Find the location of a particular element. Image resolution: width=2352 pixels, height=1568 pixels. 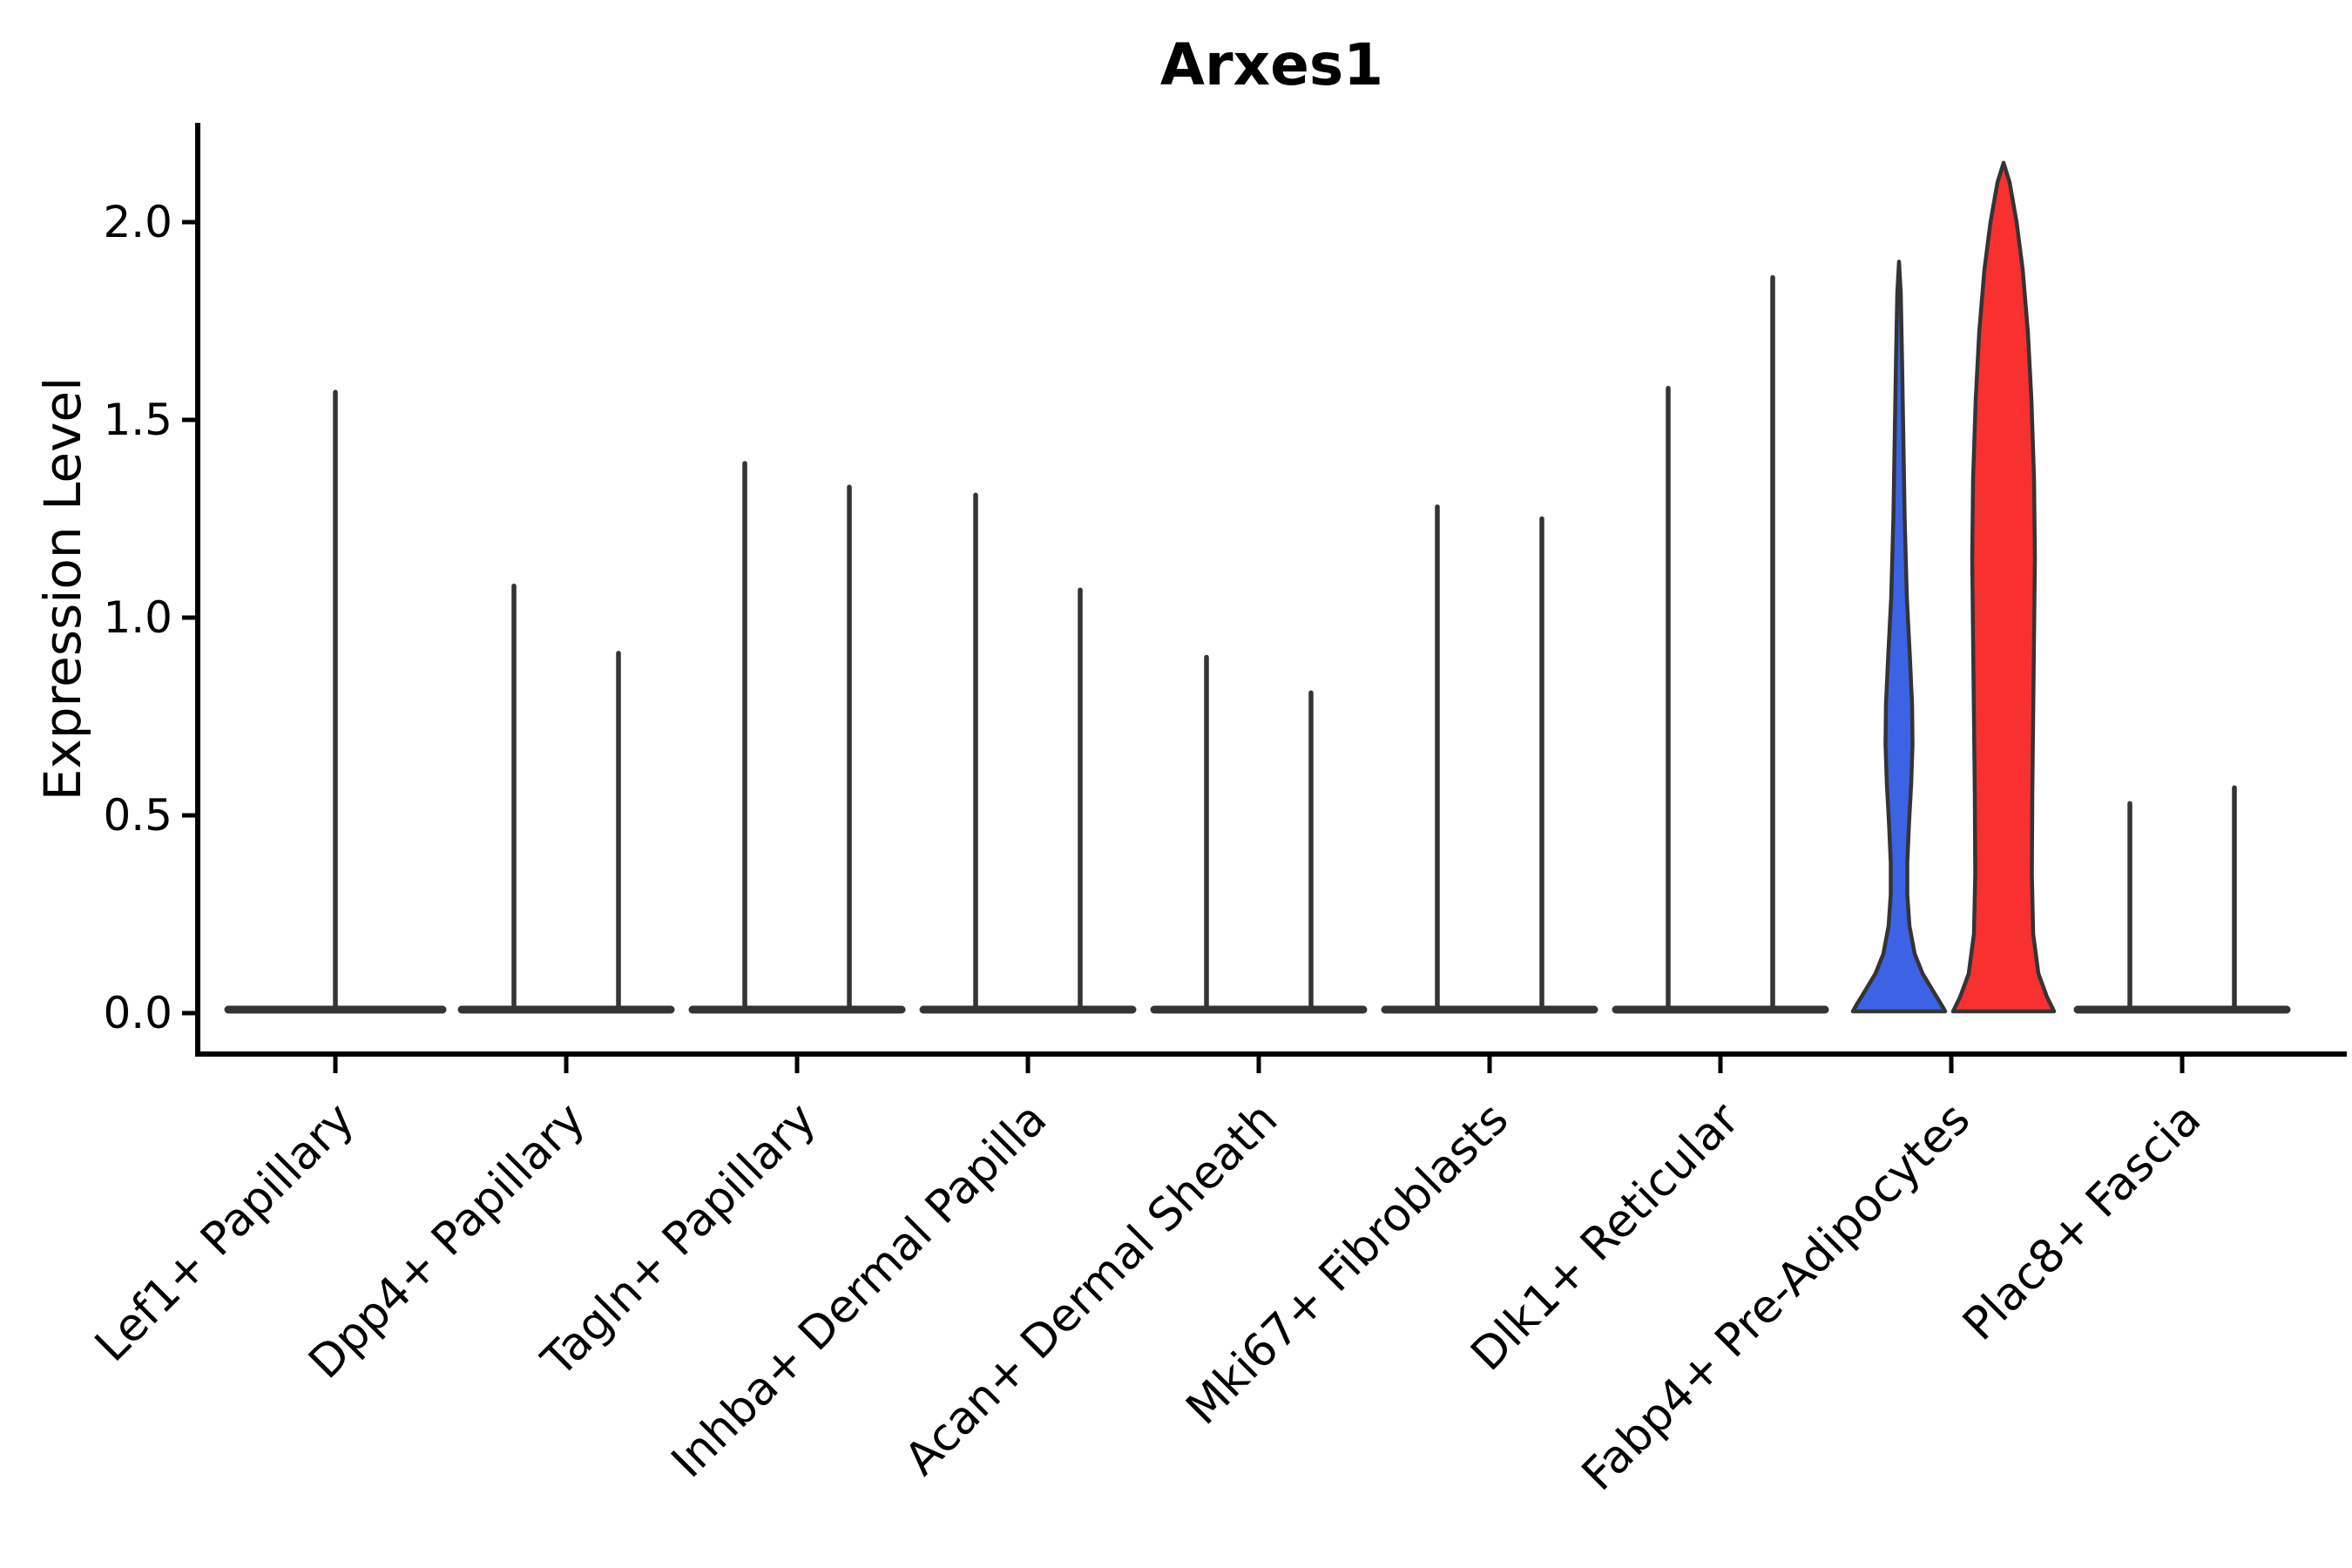

x-tick-label: Acan+ Dermal Sheath is located at coordinates (1092, 1290).